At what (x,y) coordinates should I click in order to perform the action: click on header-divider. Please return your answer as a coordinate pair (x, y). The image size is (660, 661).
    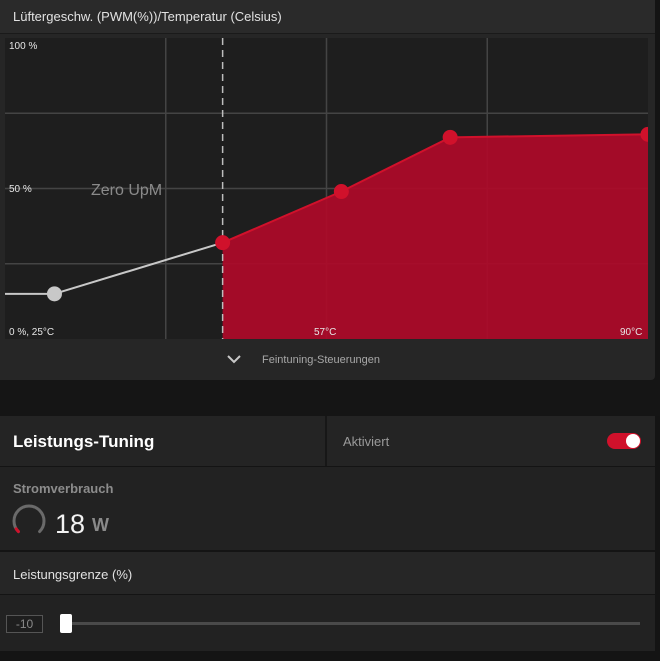
    Looking at the image, I should click on (326, 441).